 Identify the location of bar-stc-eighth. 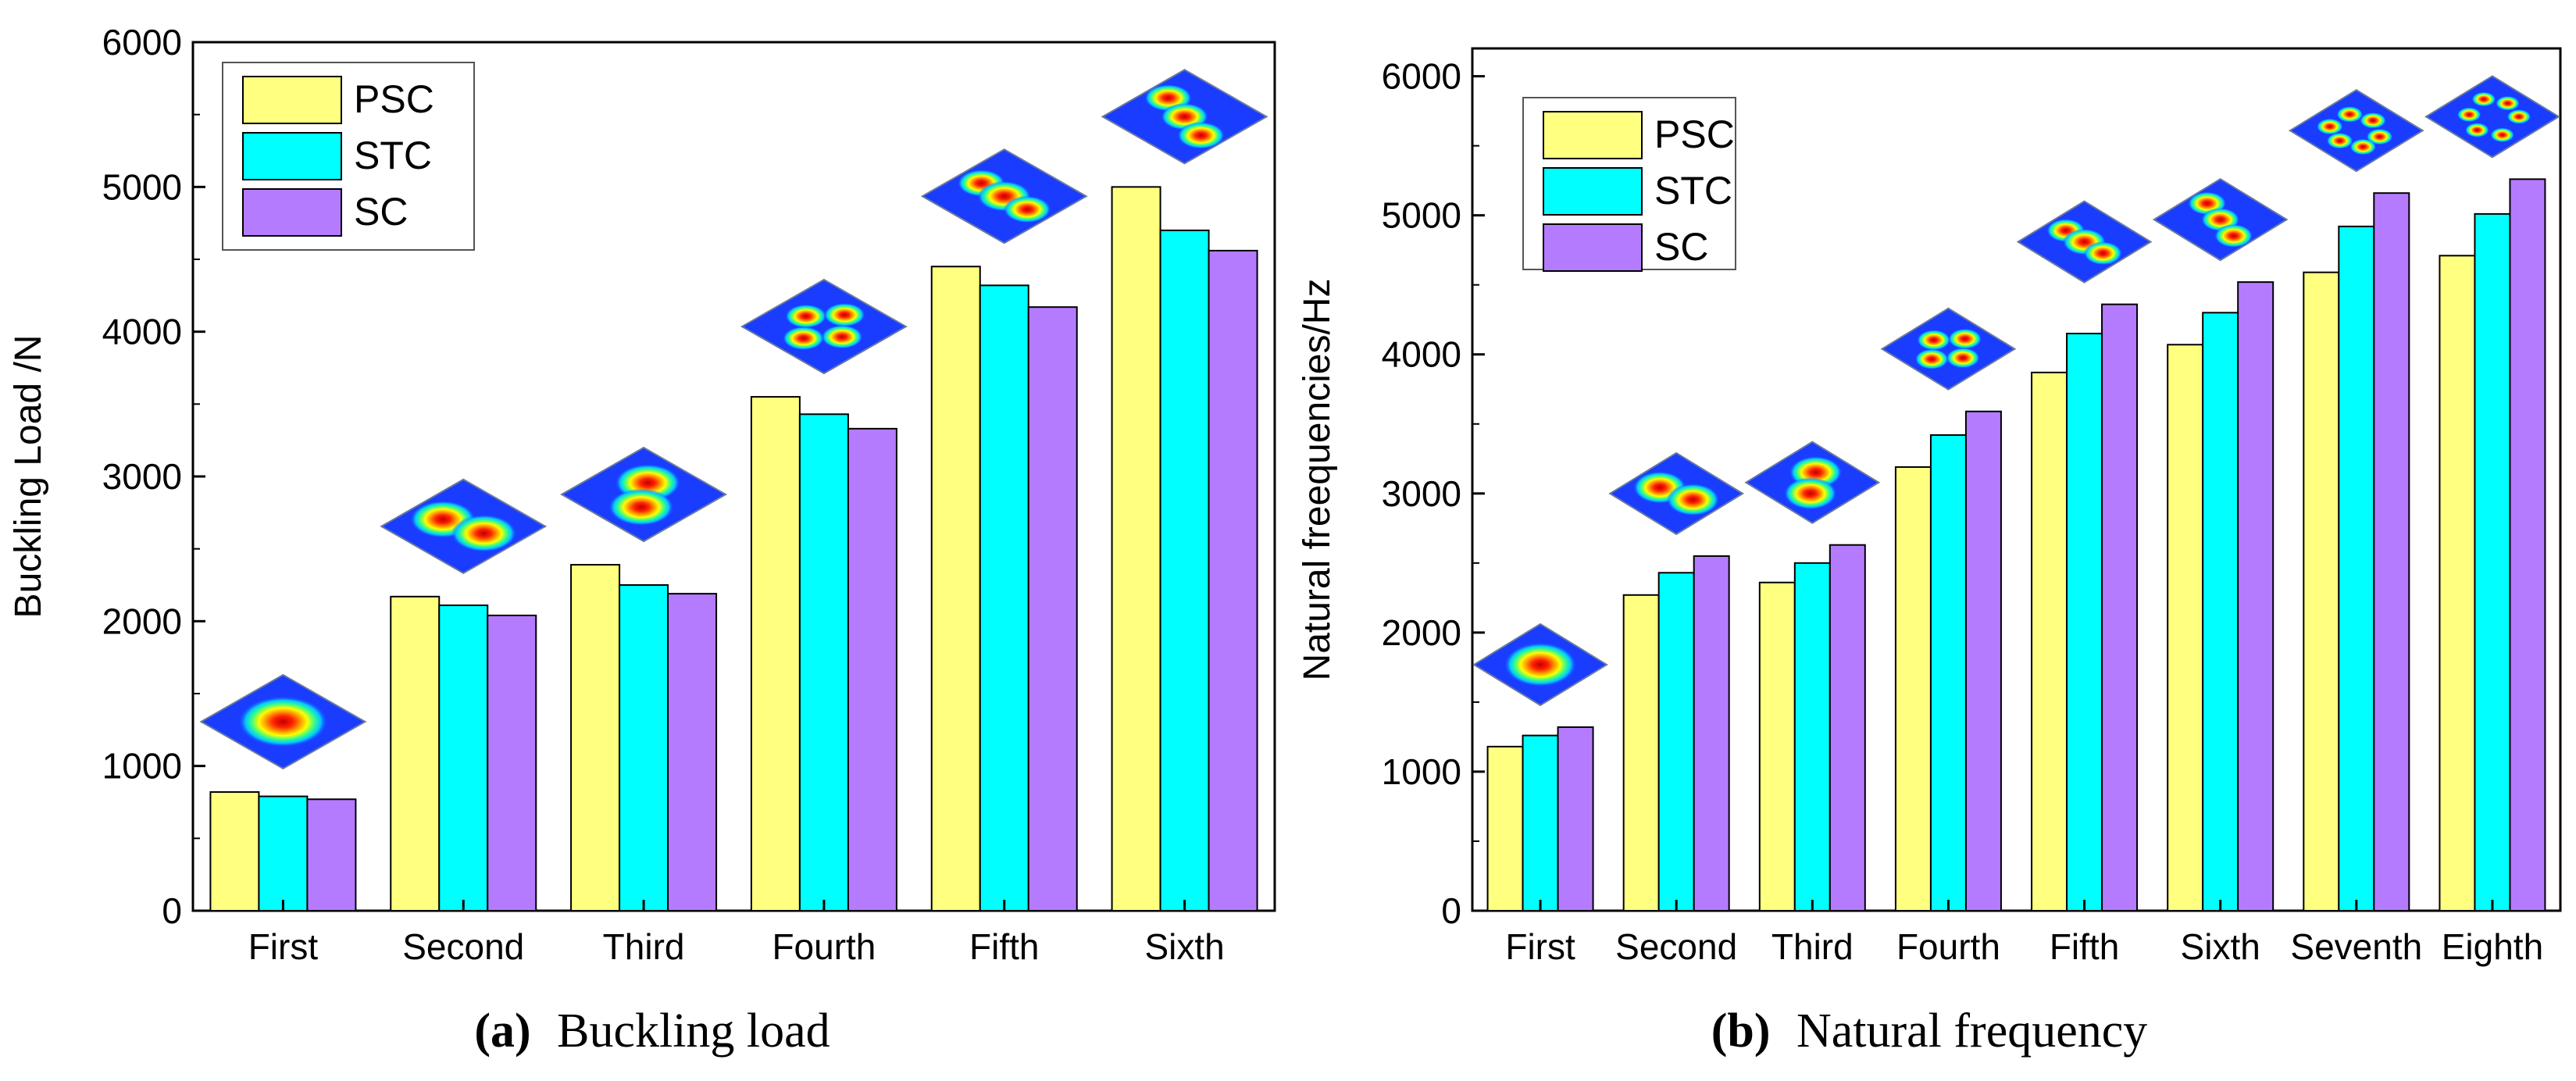
(2492, 562).